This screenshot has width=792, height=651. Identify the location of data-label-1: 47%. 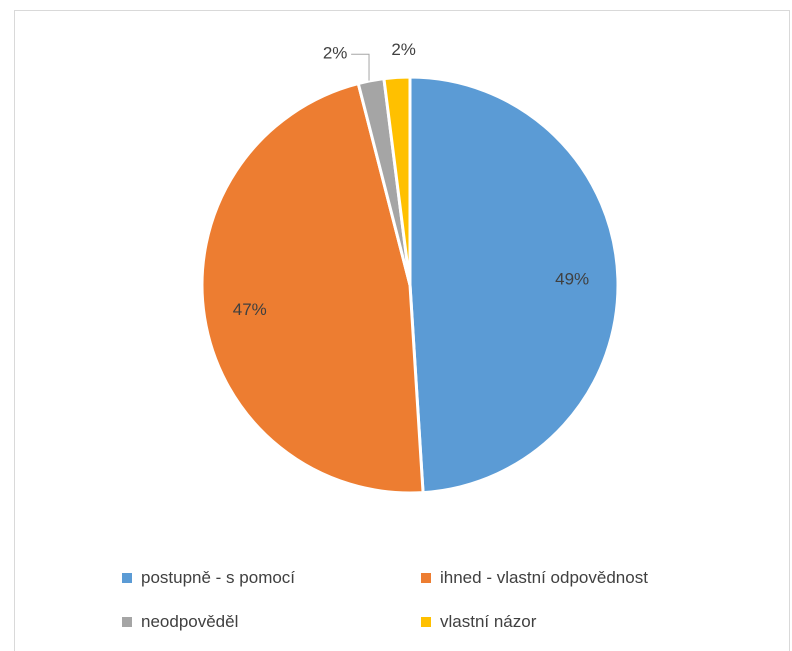
(250, 309).